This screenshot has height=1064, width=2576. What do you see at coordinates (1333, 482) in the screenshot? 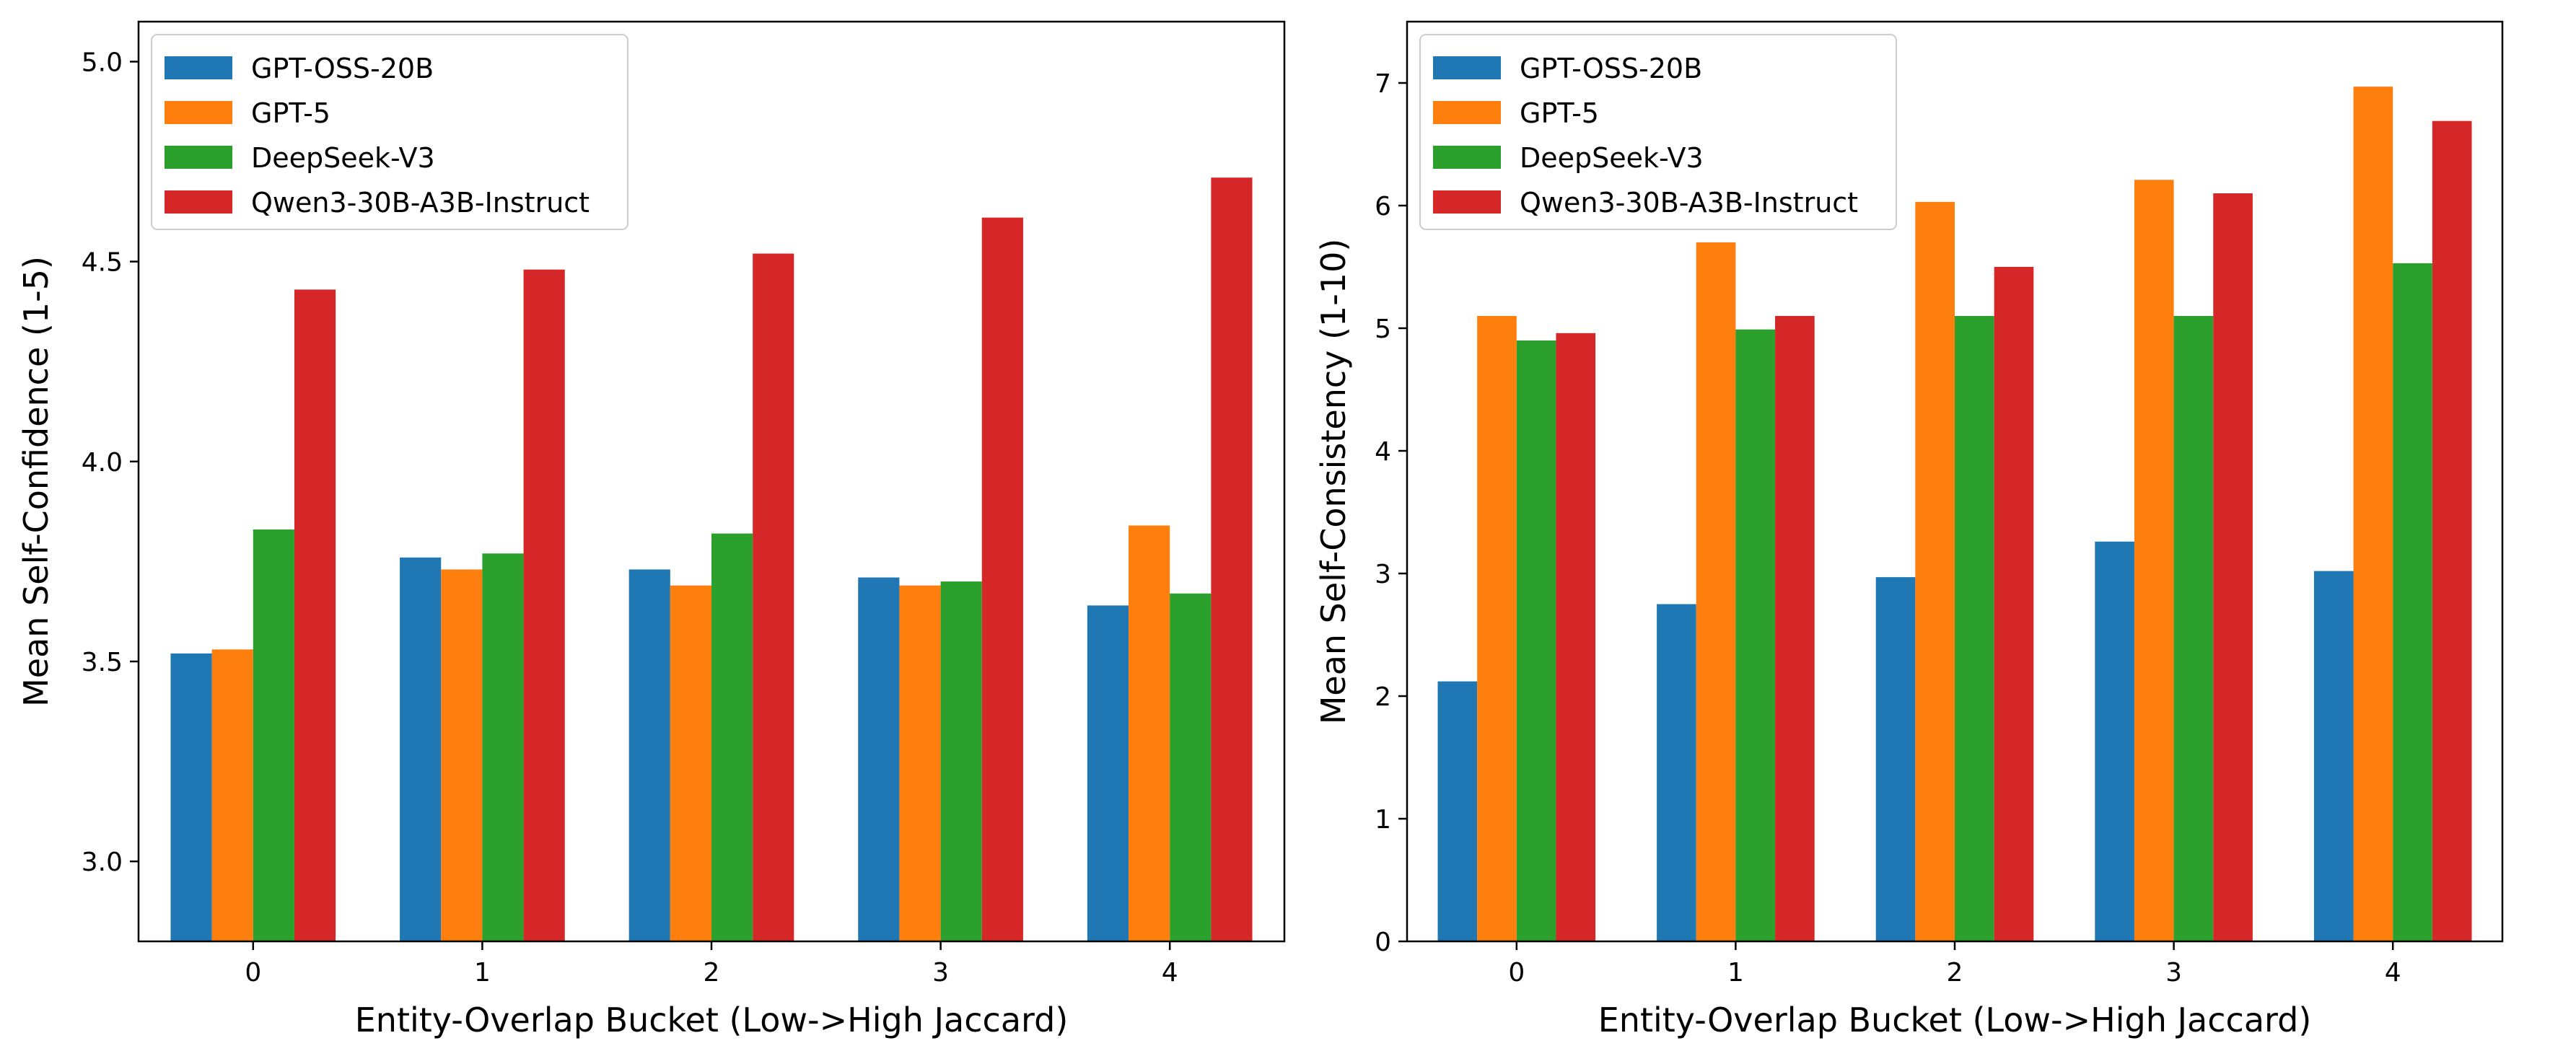
I see `y-axis-label: Mean Self-Consistency (1-10)` at bounding box center [1333, 482].